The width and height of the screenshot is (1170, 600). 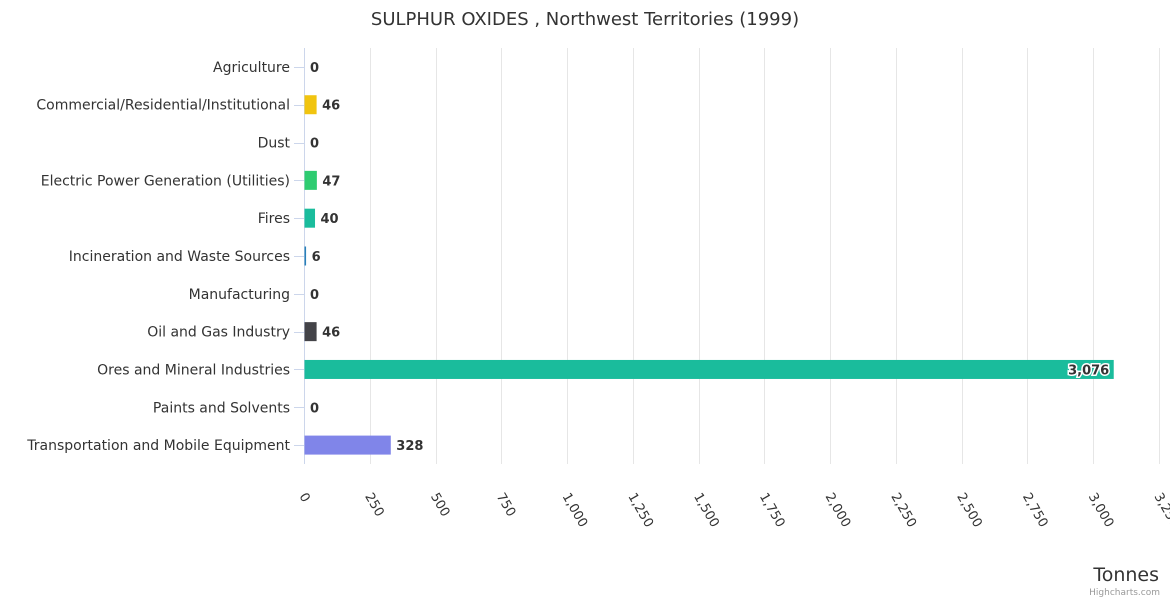 I want to click on x-tick-label: 3,250, so click(x=1160, y=511).